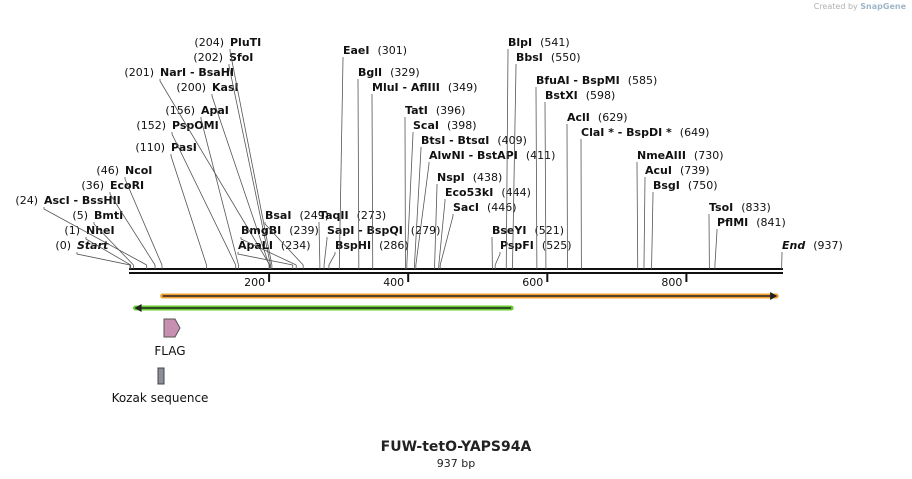 The image size is (912, 479). Describe the element at coordinates (405, 72) in the screenshot. I see `site-position: (329)` at that location.